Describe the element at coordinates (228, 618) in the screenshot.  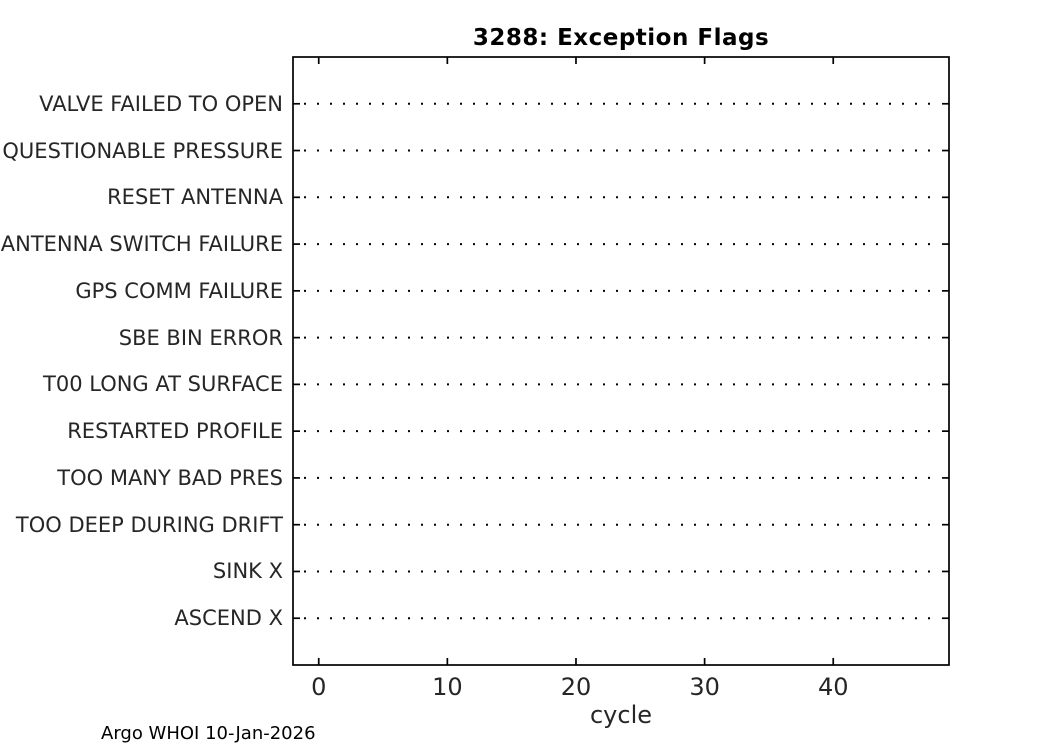
I see `y-tick-label: ASCEND X` at that location.